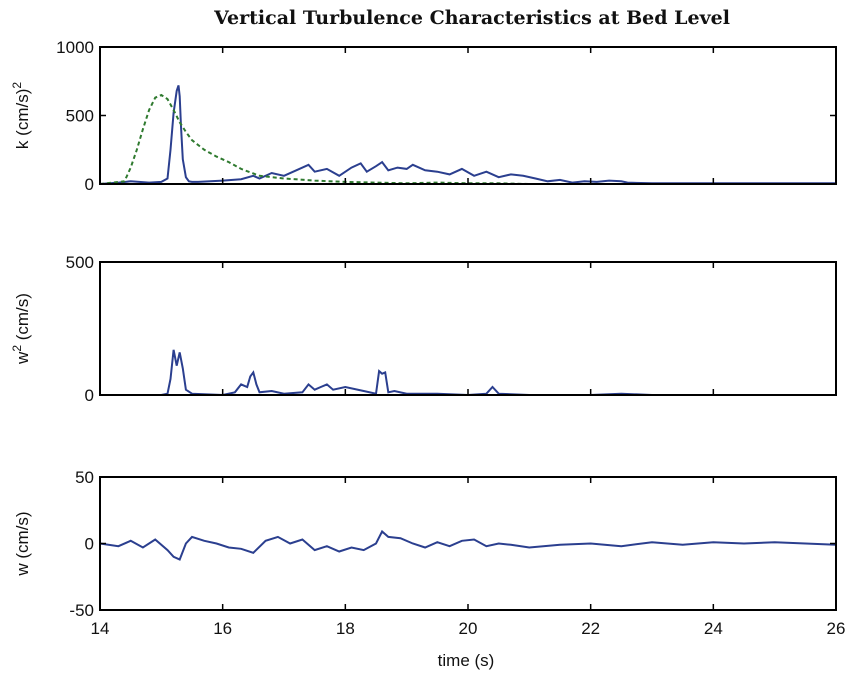  What do you see at coordinates (467, 139) in the screenshot?
I see `panel-1-series-2-line` at bounding box center [467, 139].